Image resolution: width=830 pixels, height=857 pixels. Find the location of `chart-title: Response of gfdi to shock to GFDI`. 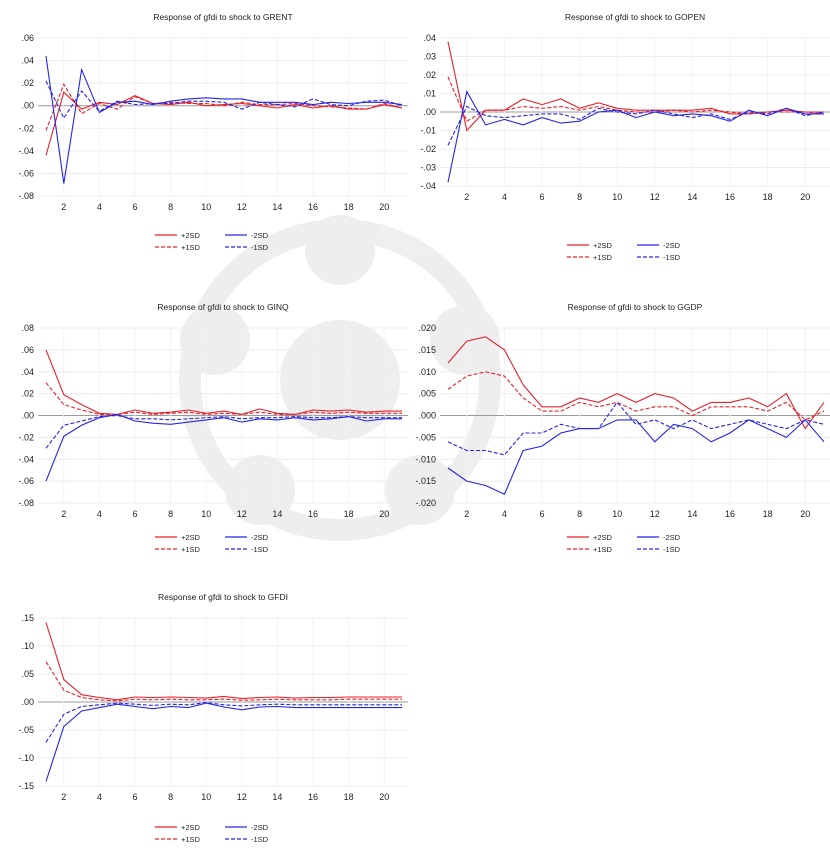

chart-title: Response of gfdi to shock to GFDI is located at coordinates (223, 597).